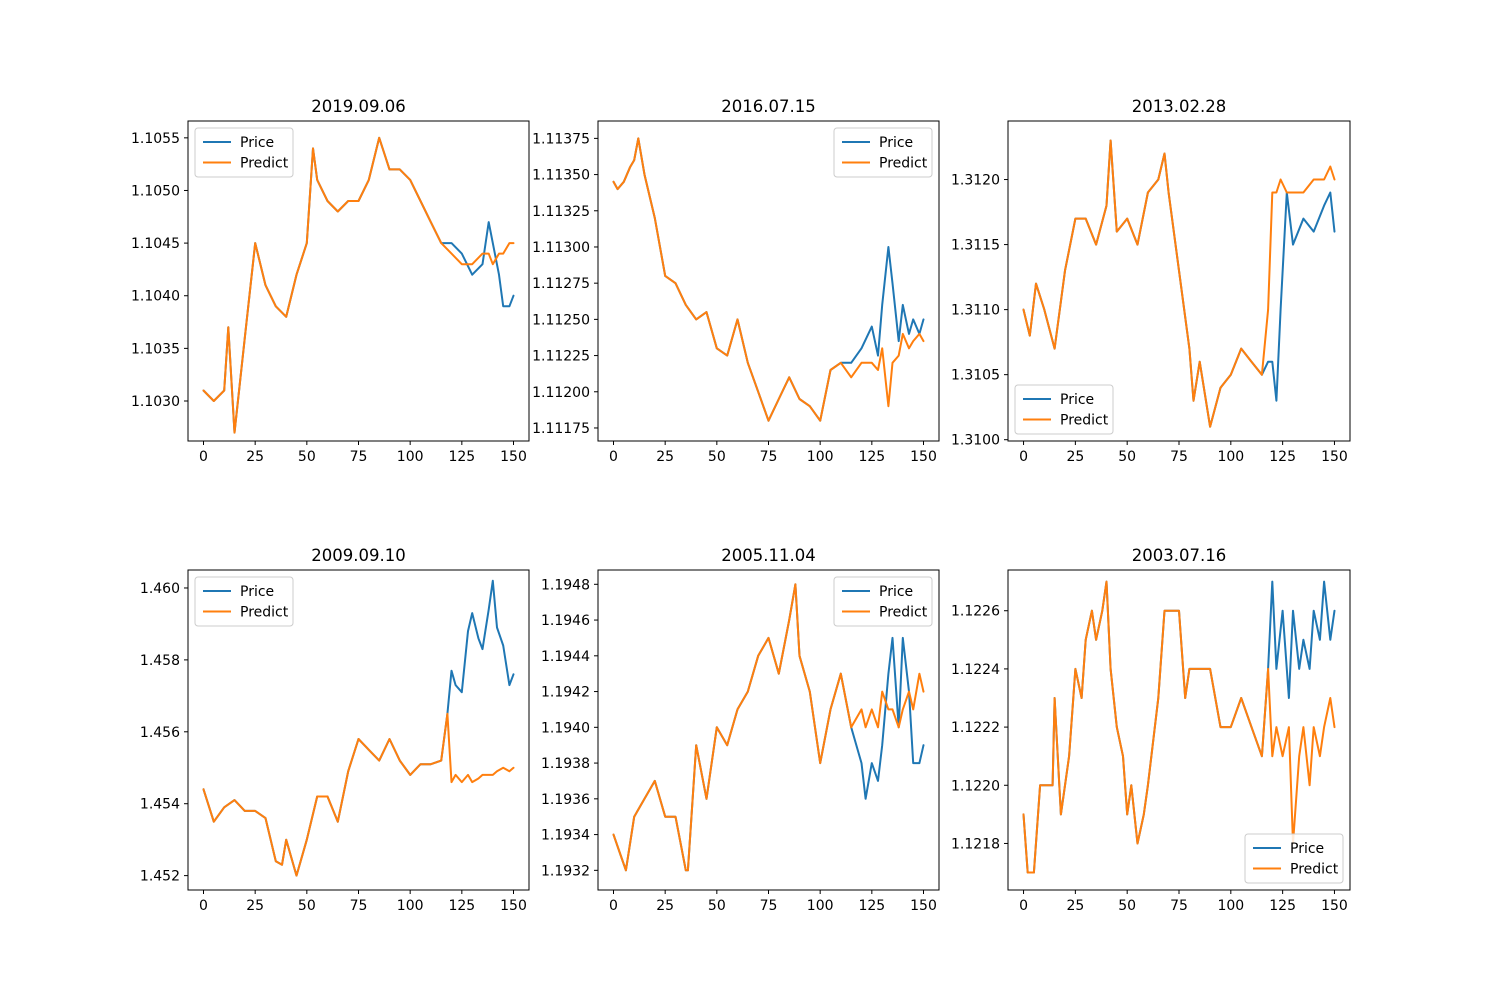 This screenshot has width=1500, height=1000. I want to click on chart-title: 2013.02.28, so click(1179, 106).